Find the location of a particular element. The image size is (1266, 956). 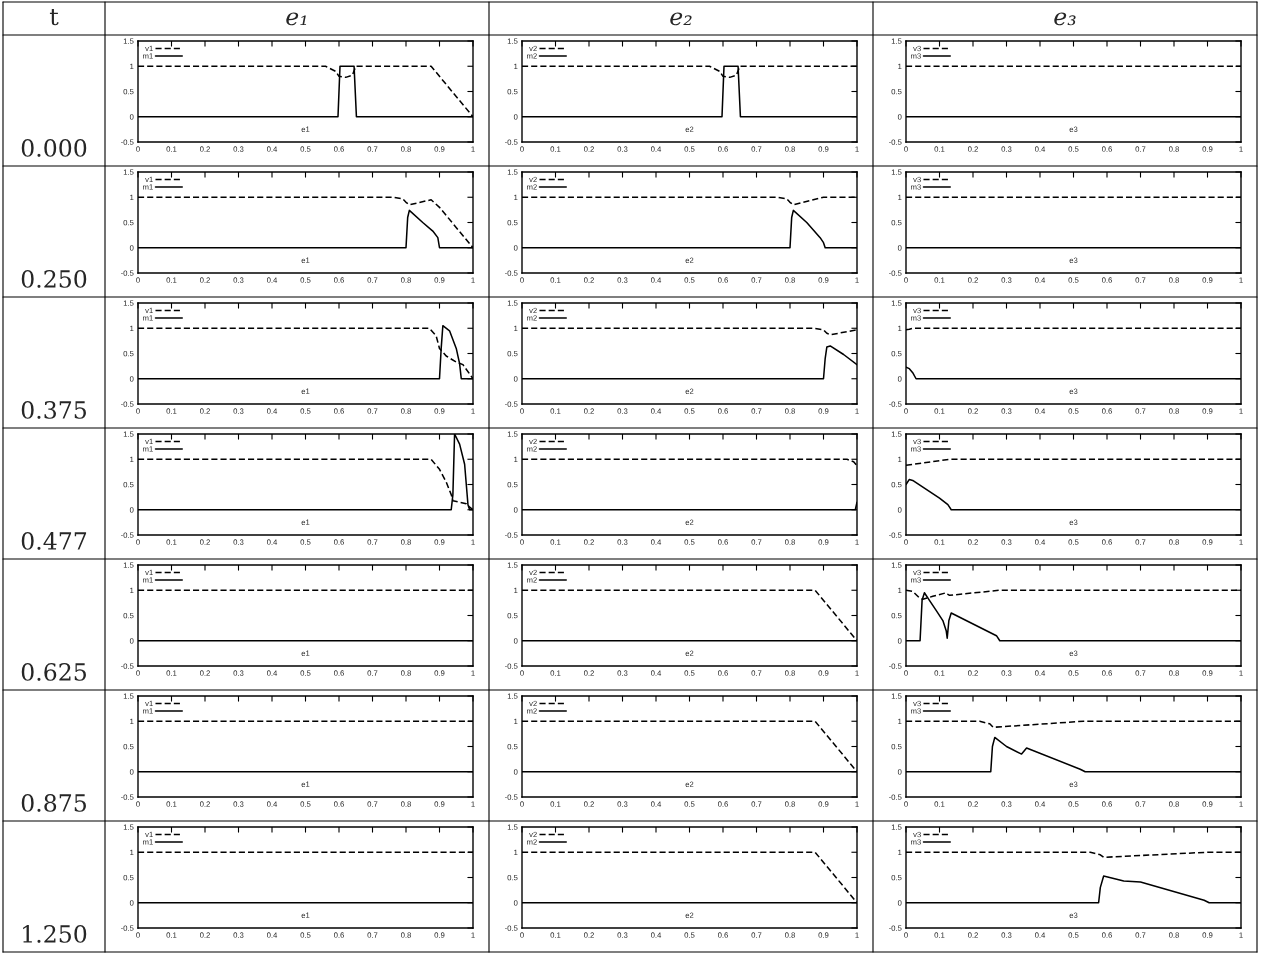

text: 1.250 is located at coordinates (55, 933).